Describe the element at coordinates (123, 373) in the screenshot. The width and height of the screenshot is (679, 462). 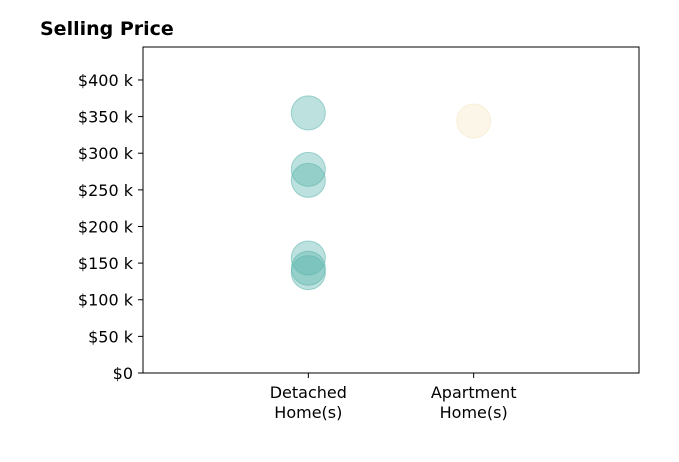
I see `y-tick-label: $0` at that location.